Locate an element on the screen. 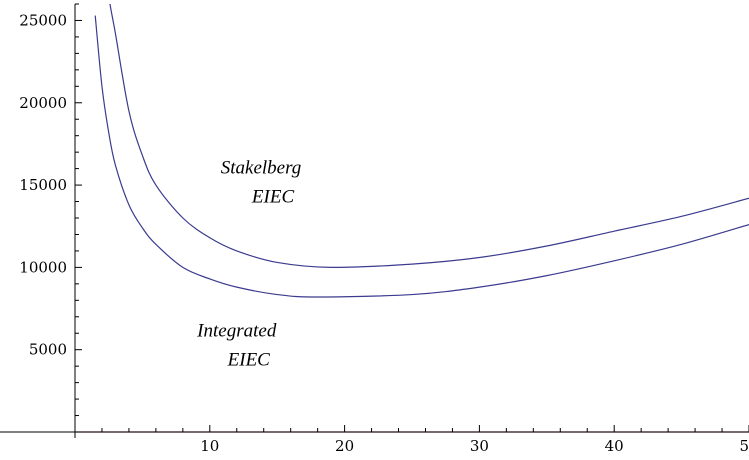 The image size is (749, 460). y-tick-label: 5000 is located at coordinates (48, 350).